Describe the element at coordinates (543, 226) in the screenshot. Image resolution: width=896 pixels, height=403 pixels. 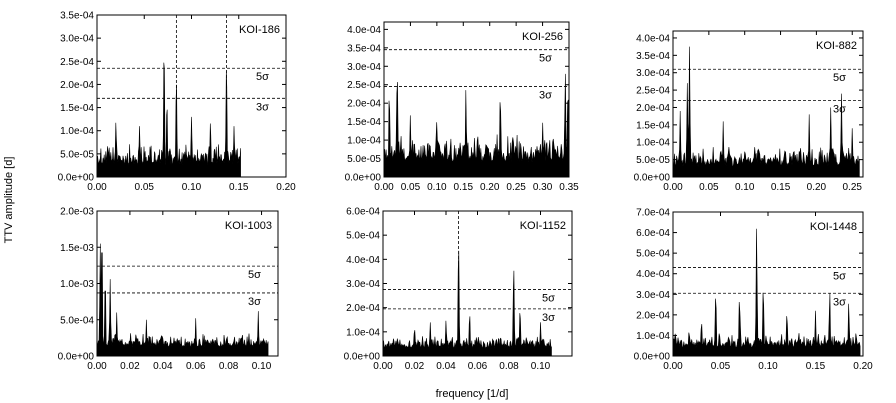
I see `panel-title: KOI-1152` at that location.